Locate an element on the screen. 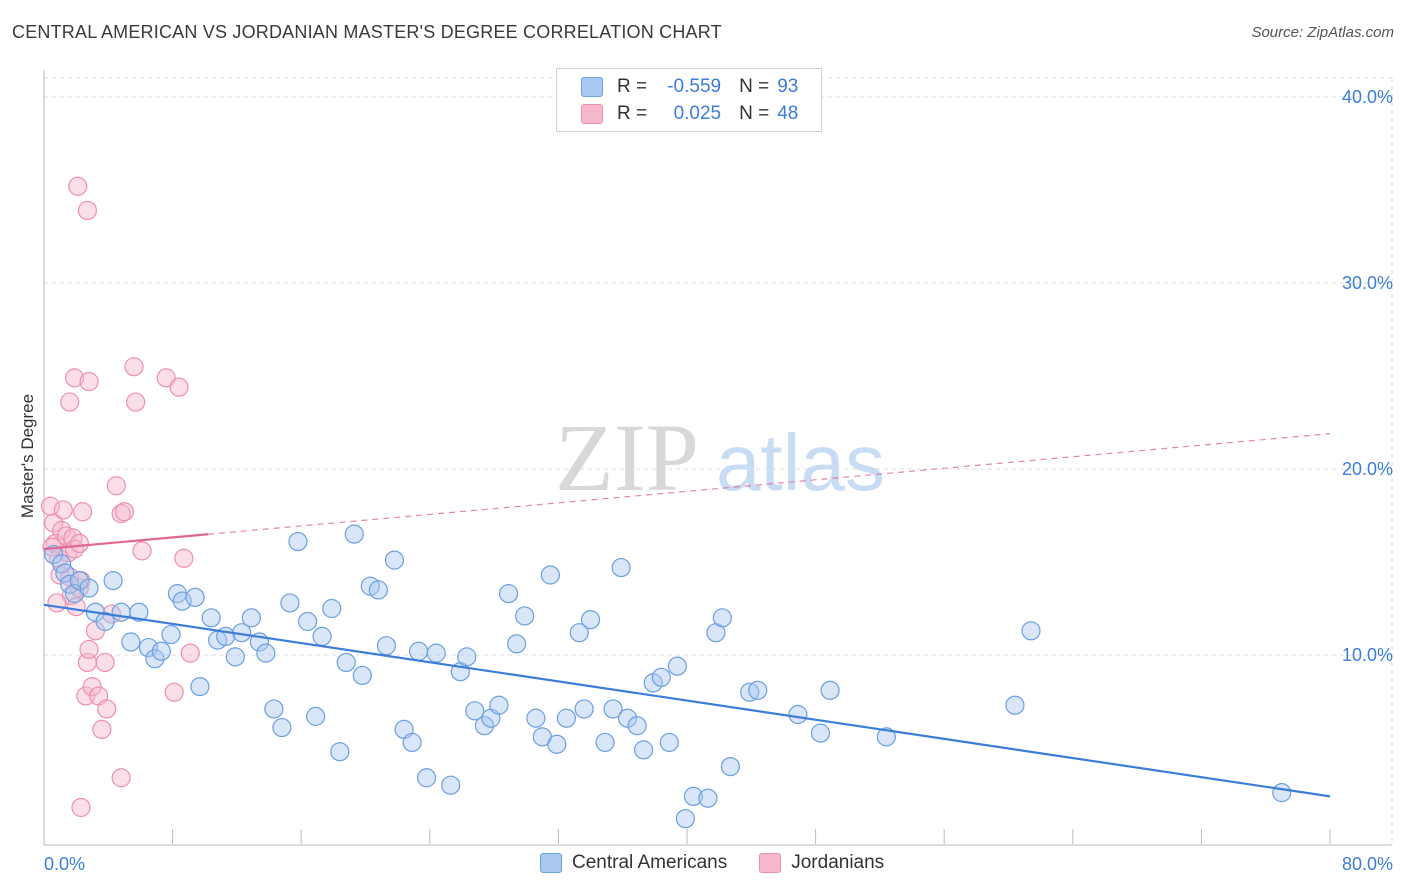 This screenshot has height=892, width=1406. legend-swatch-pink is located at coordinates (592, 114).